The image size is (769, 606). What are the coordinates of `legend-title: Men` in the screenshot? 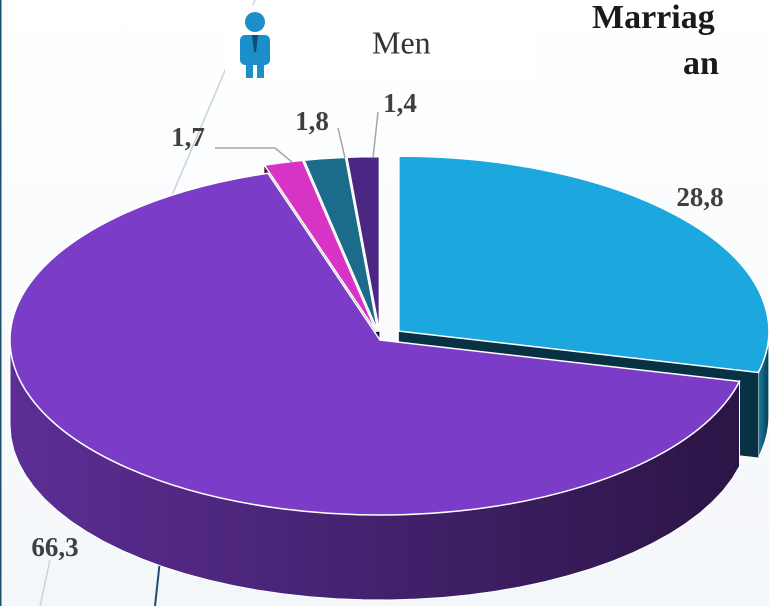 It's located at (401, 42).